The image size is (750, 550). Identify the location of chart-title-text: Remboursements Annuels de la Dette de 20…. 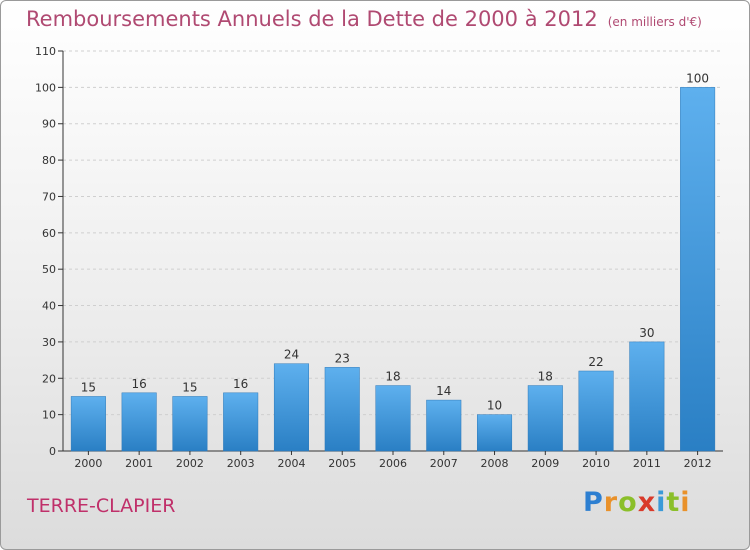
(312, 19).